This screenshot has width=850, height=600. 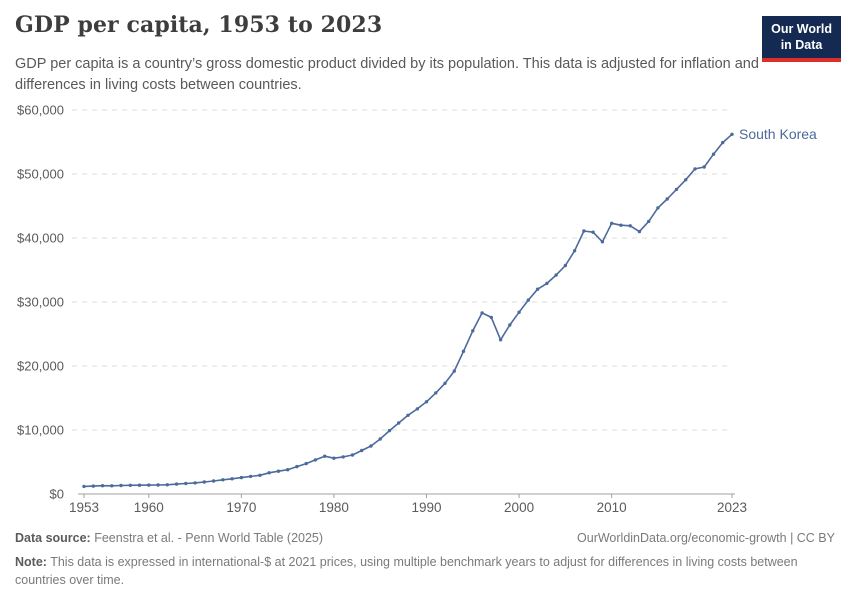 What do you see at coordinates (426, 507) in the screenshot?
I see `x-tick-label: 1990` at bounding box center [426, 507].